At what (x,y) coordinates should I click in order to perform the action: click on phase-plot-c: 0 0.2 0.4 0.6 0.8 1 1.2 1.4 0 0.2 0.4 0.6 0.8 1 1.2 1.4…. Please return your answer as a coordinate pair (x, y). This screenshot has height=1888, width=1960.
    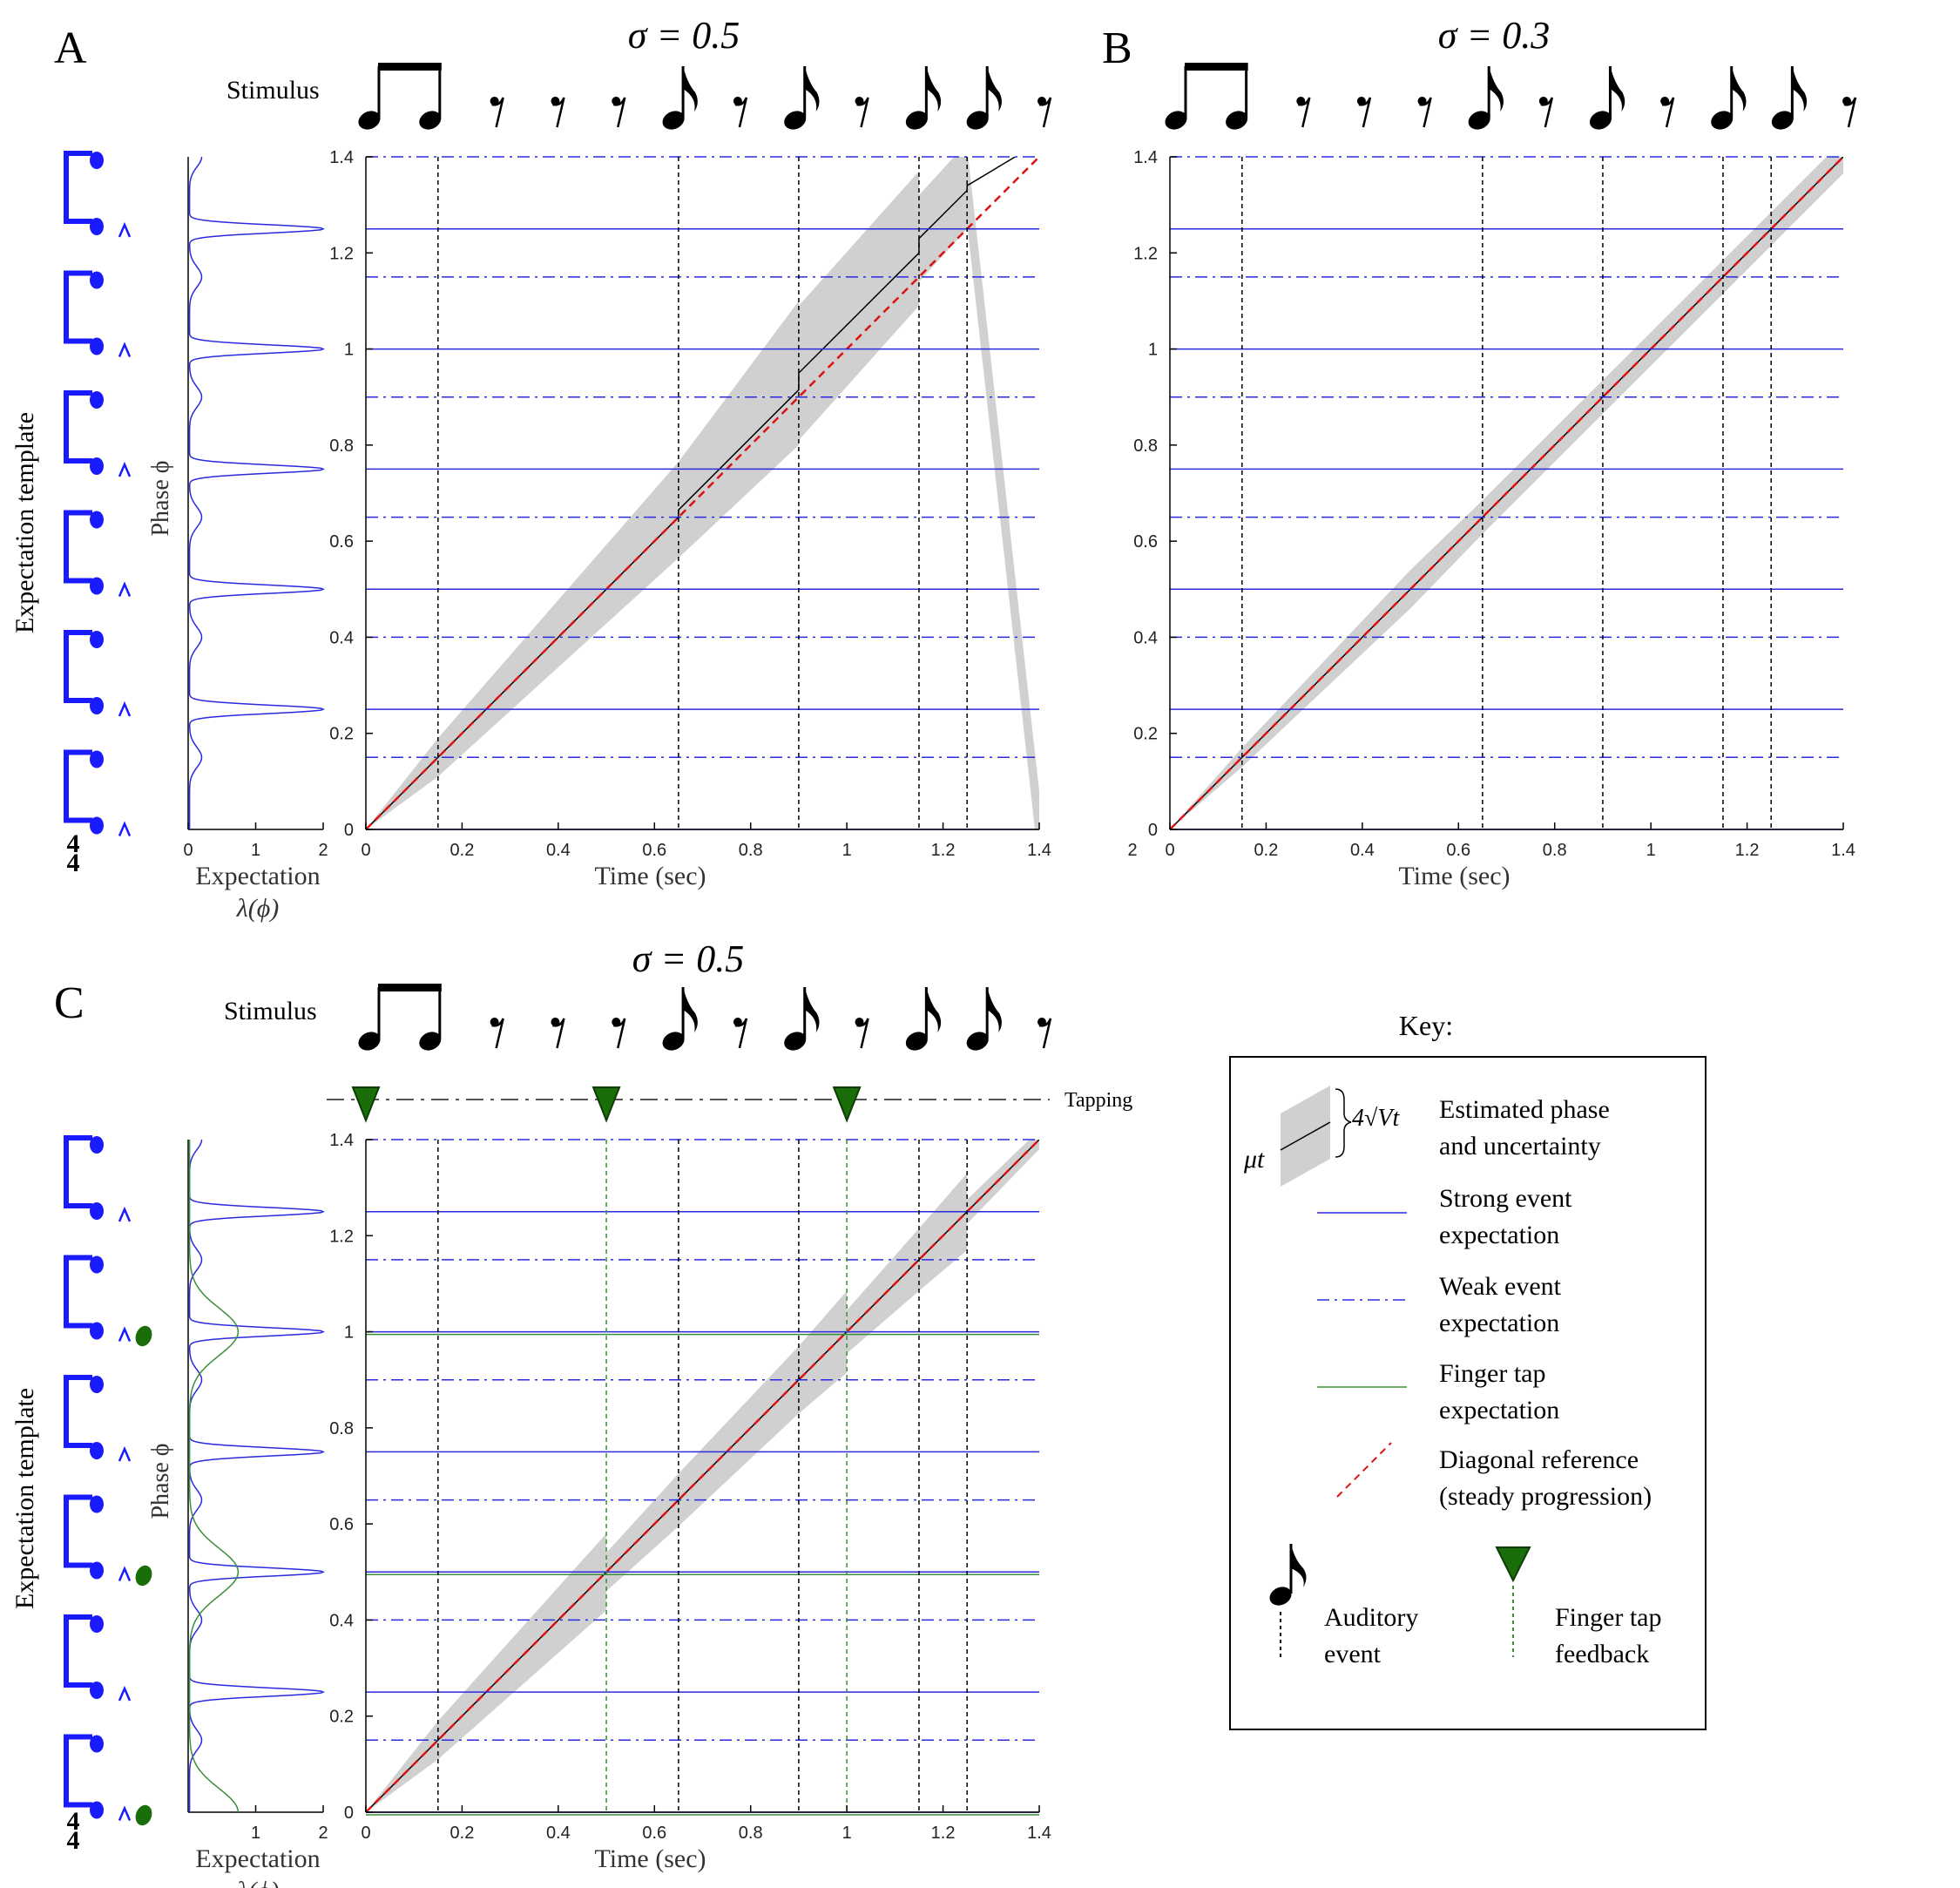
    Looking at the image, I should click on (690, 1502).